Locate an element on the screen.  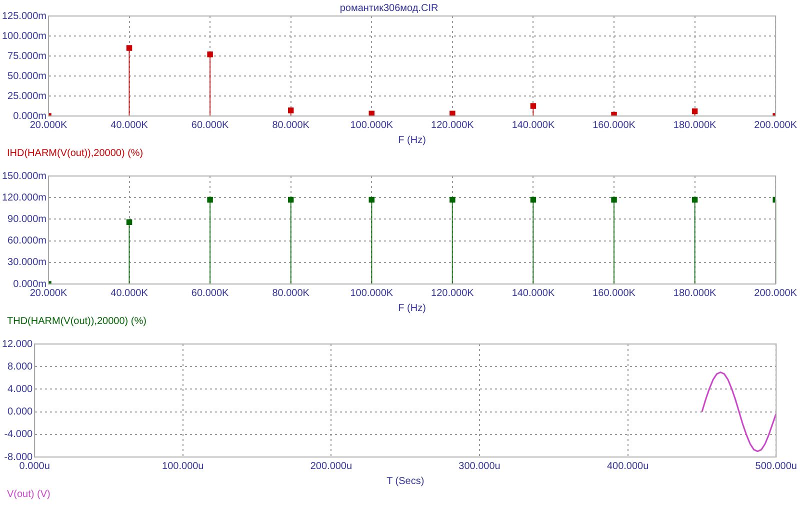
y-tick-label: 8.000 is located at coordinates (21, 366).